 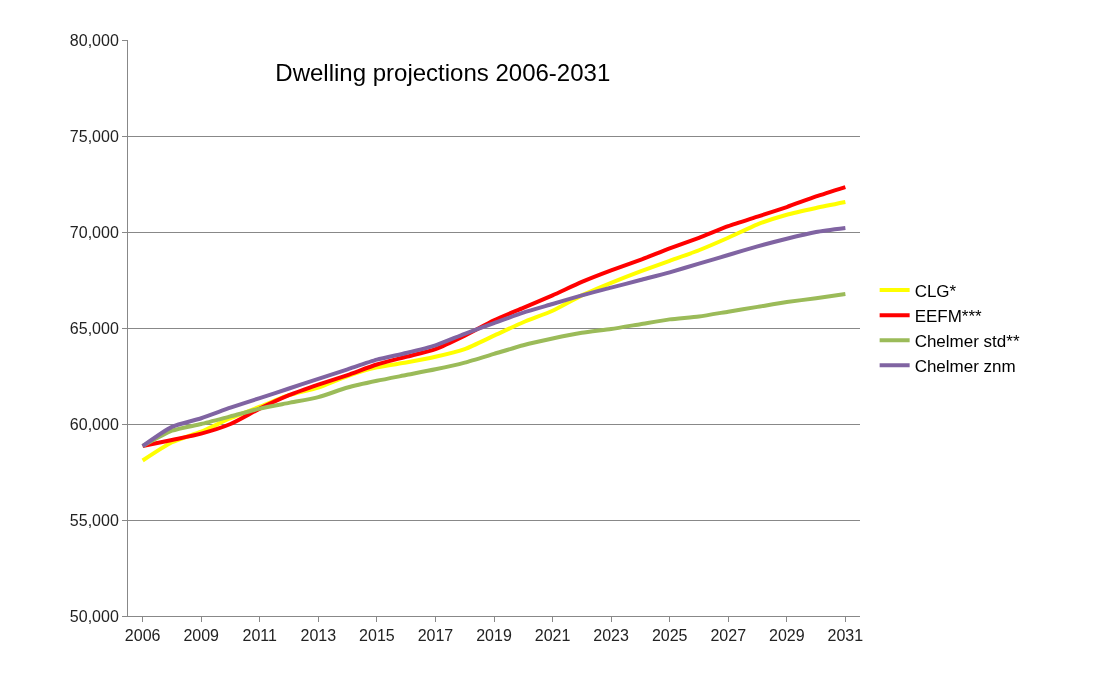 I want to click on y-tick-label: 80,000, so click(x=94, y=40).